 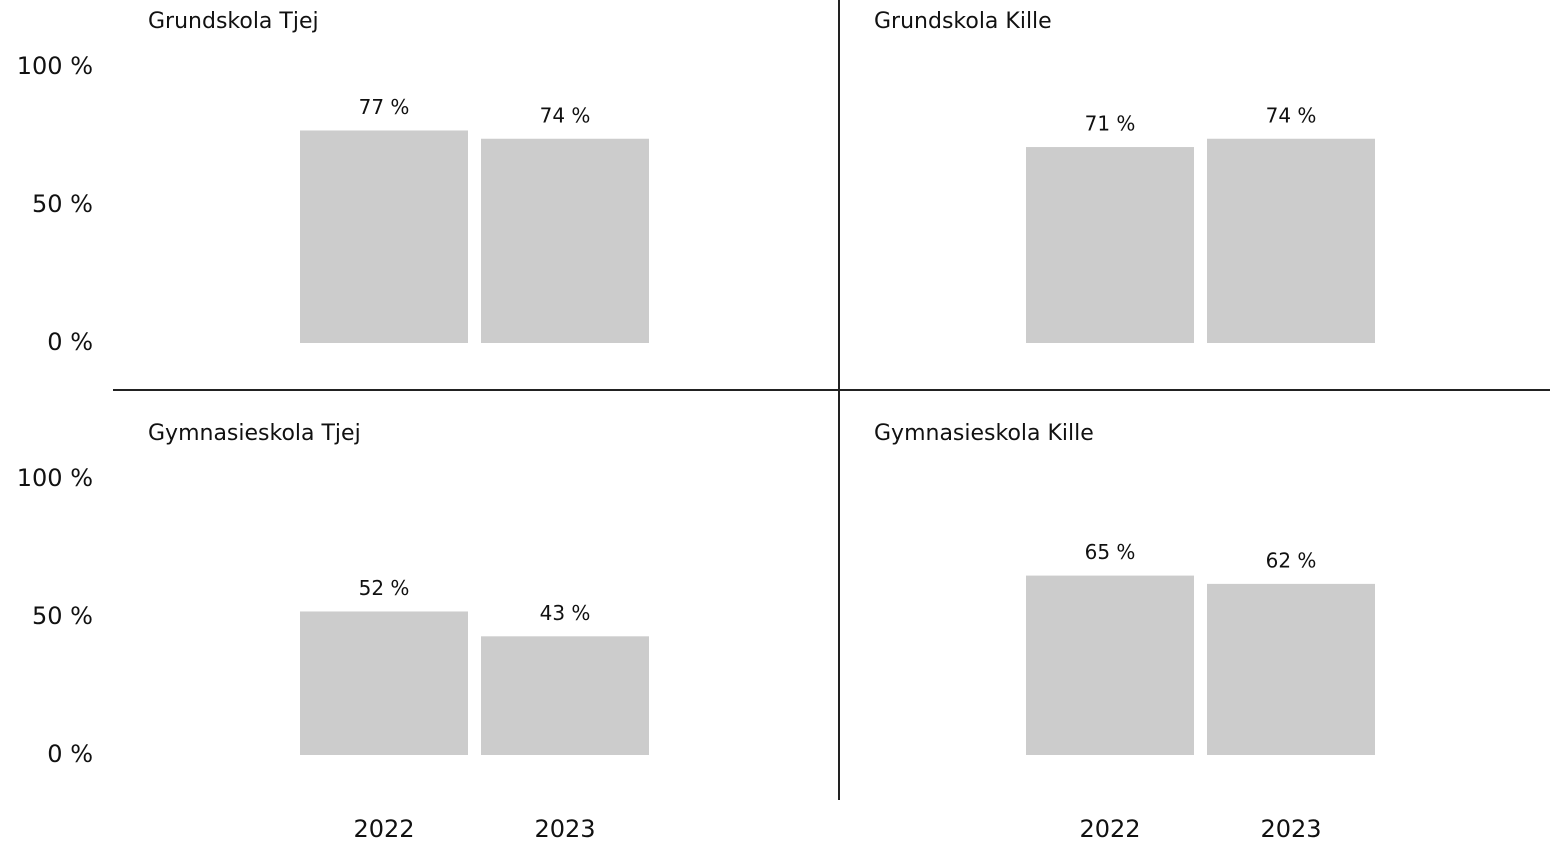 I want to click on value-label: 77 %, so click(x=384, y=107).